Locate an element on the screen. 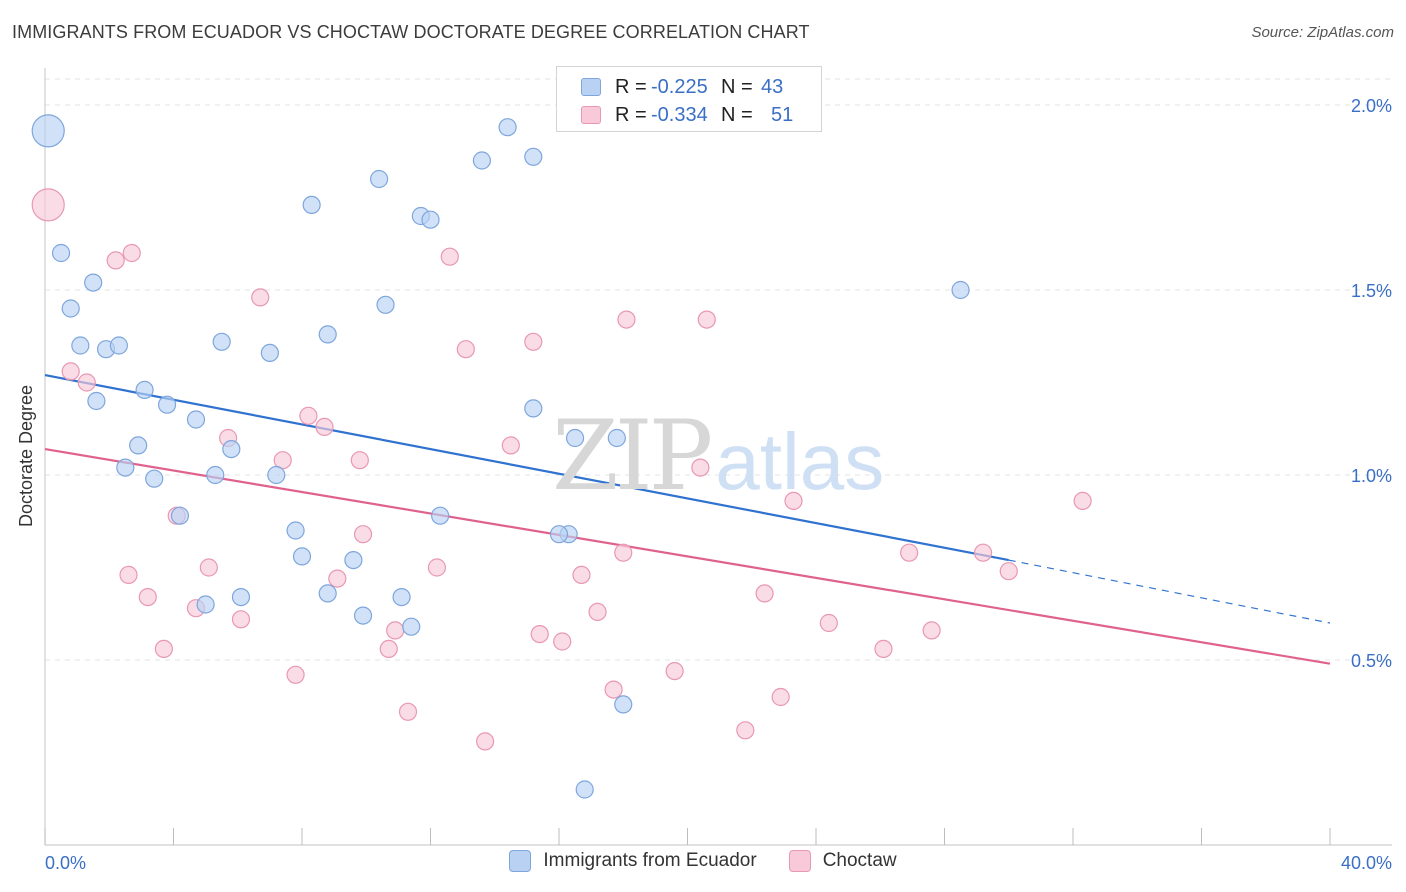 The image size is (1406, 892). ecuador-swatch is located at coordinates (591, 87).